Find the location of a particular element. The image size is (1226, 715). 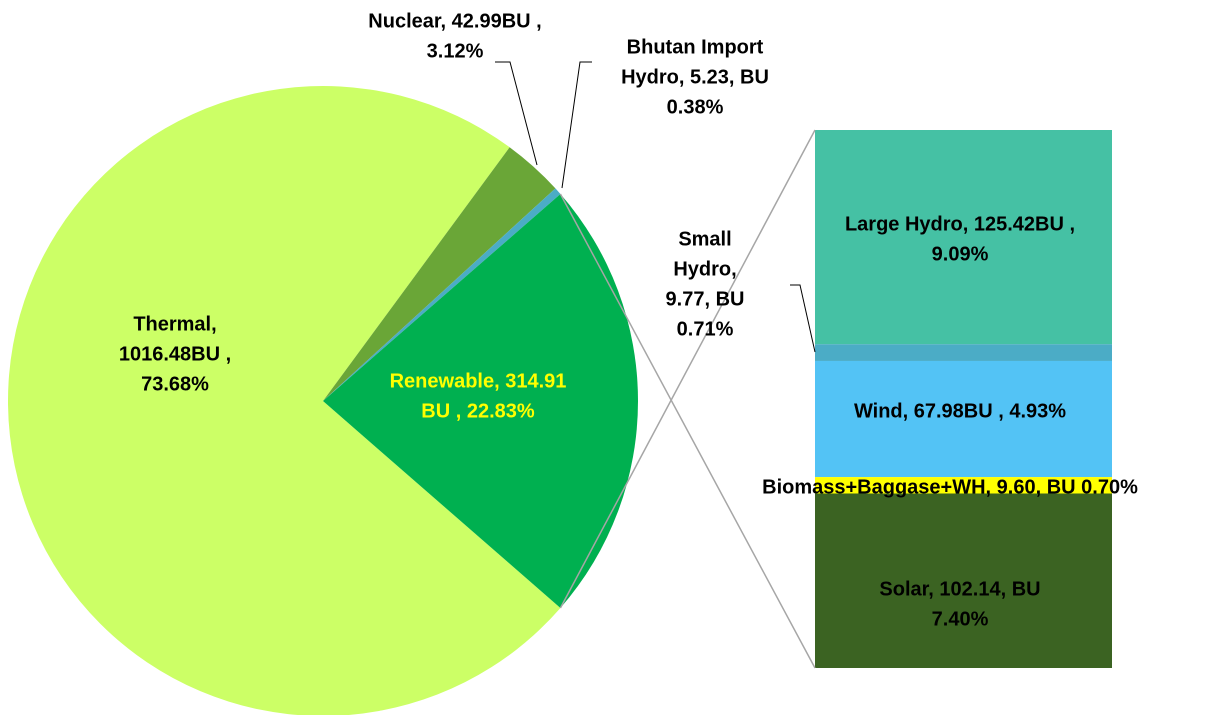

data-label: BU , 22.83% is located at coordinates (478, 411).